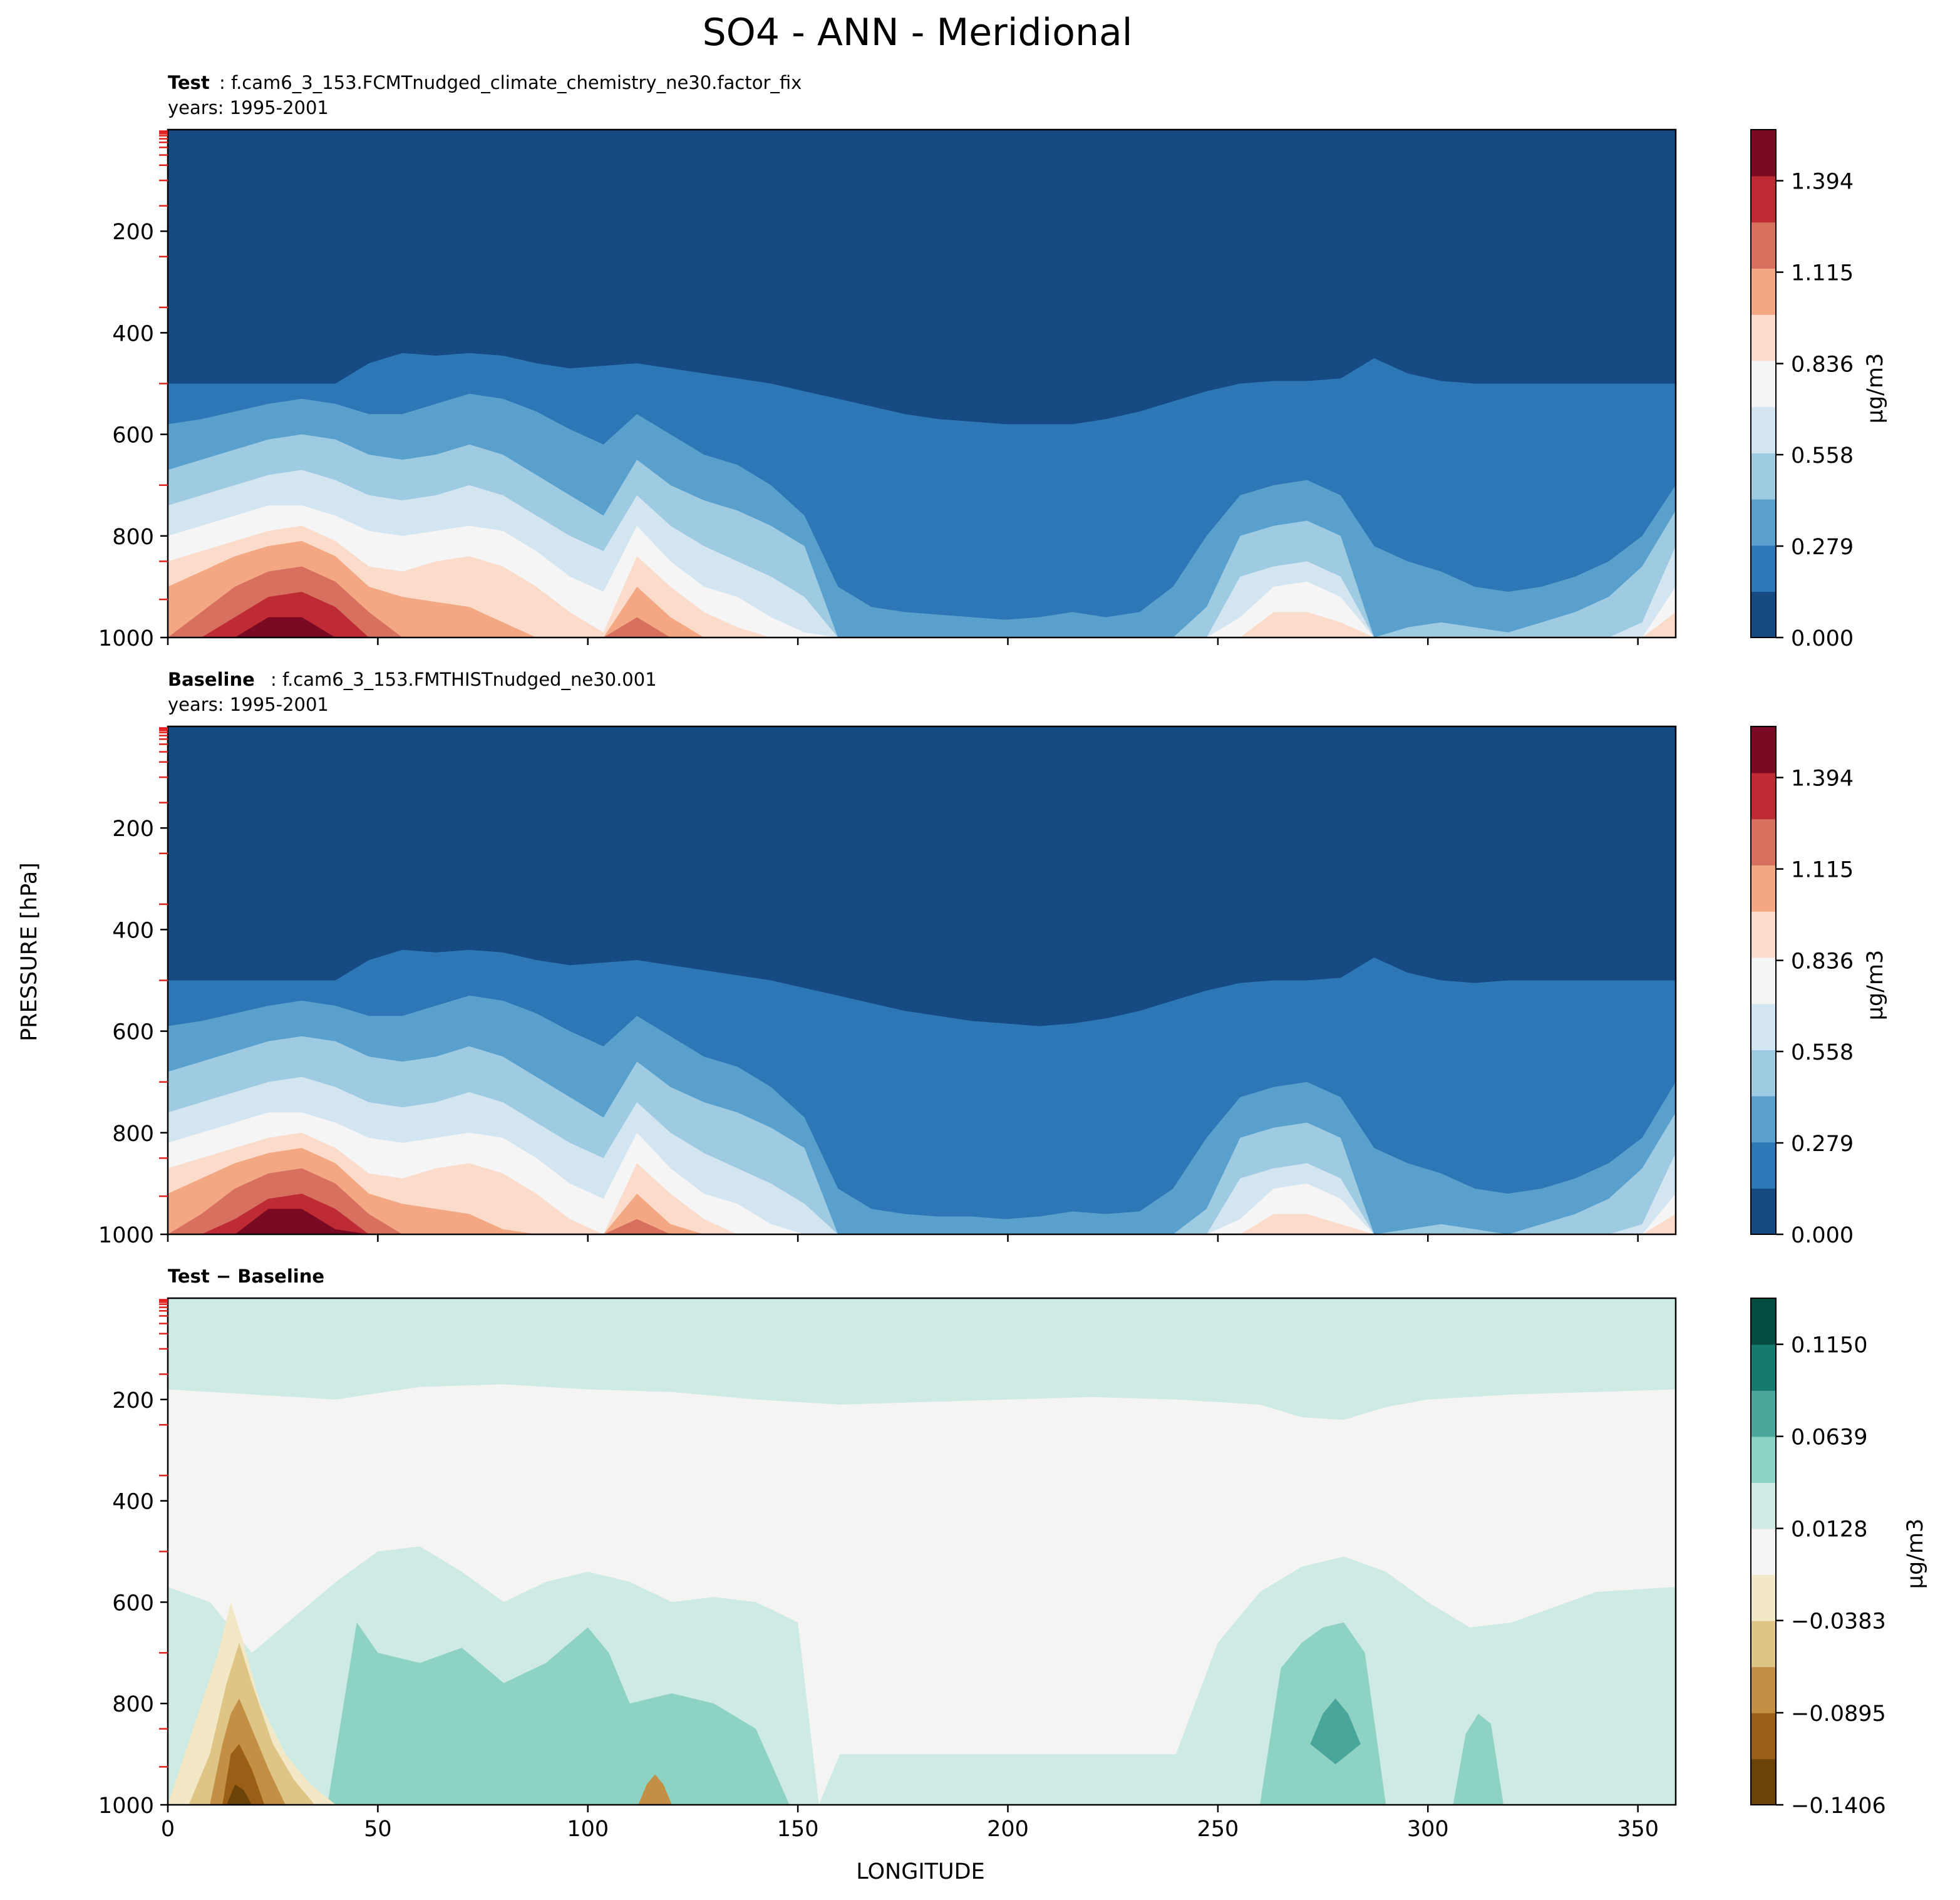  What do you see at coordinates (1875, 388) in the screenshot?
I see `panel-test-colorbar-unit: μg/m3` at bounding box center [1875, 388].